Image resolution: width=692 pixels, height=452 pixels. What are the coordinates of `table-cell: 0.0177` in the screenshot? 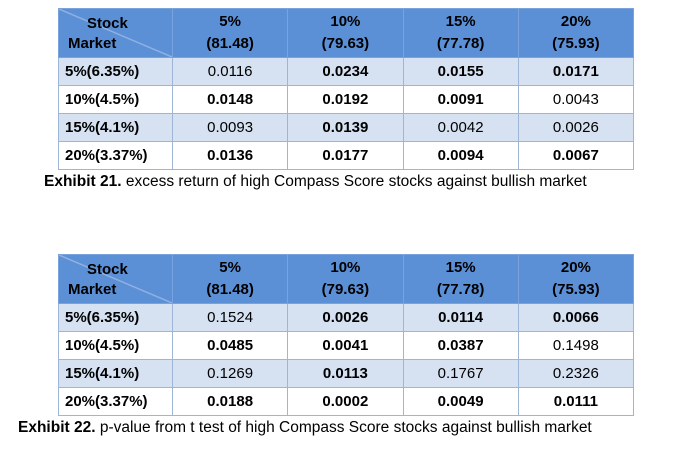 It's located at (345, 155).